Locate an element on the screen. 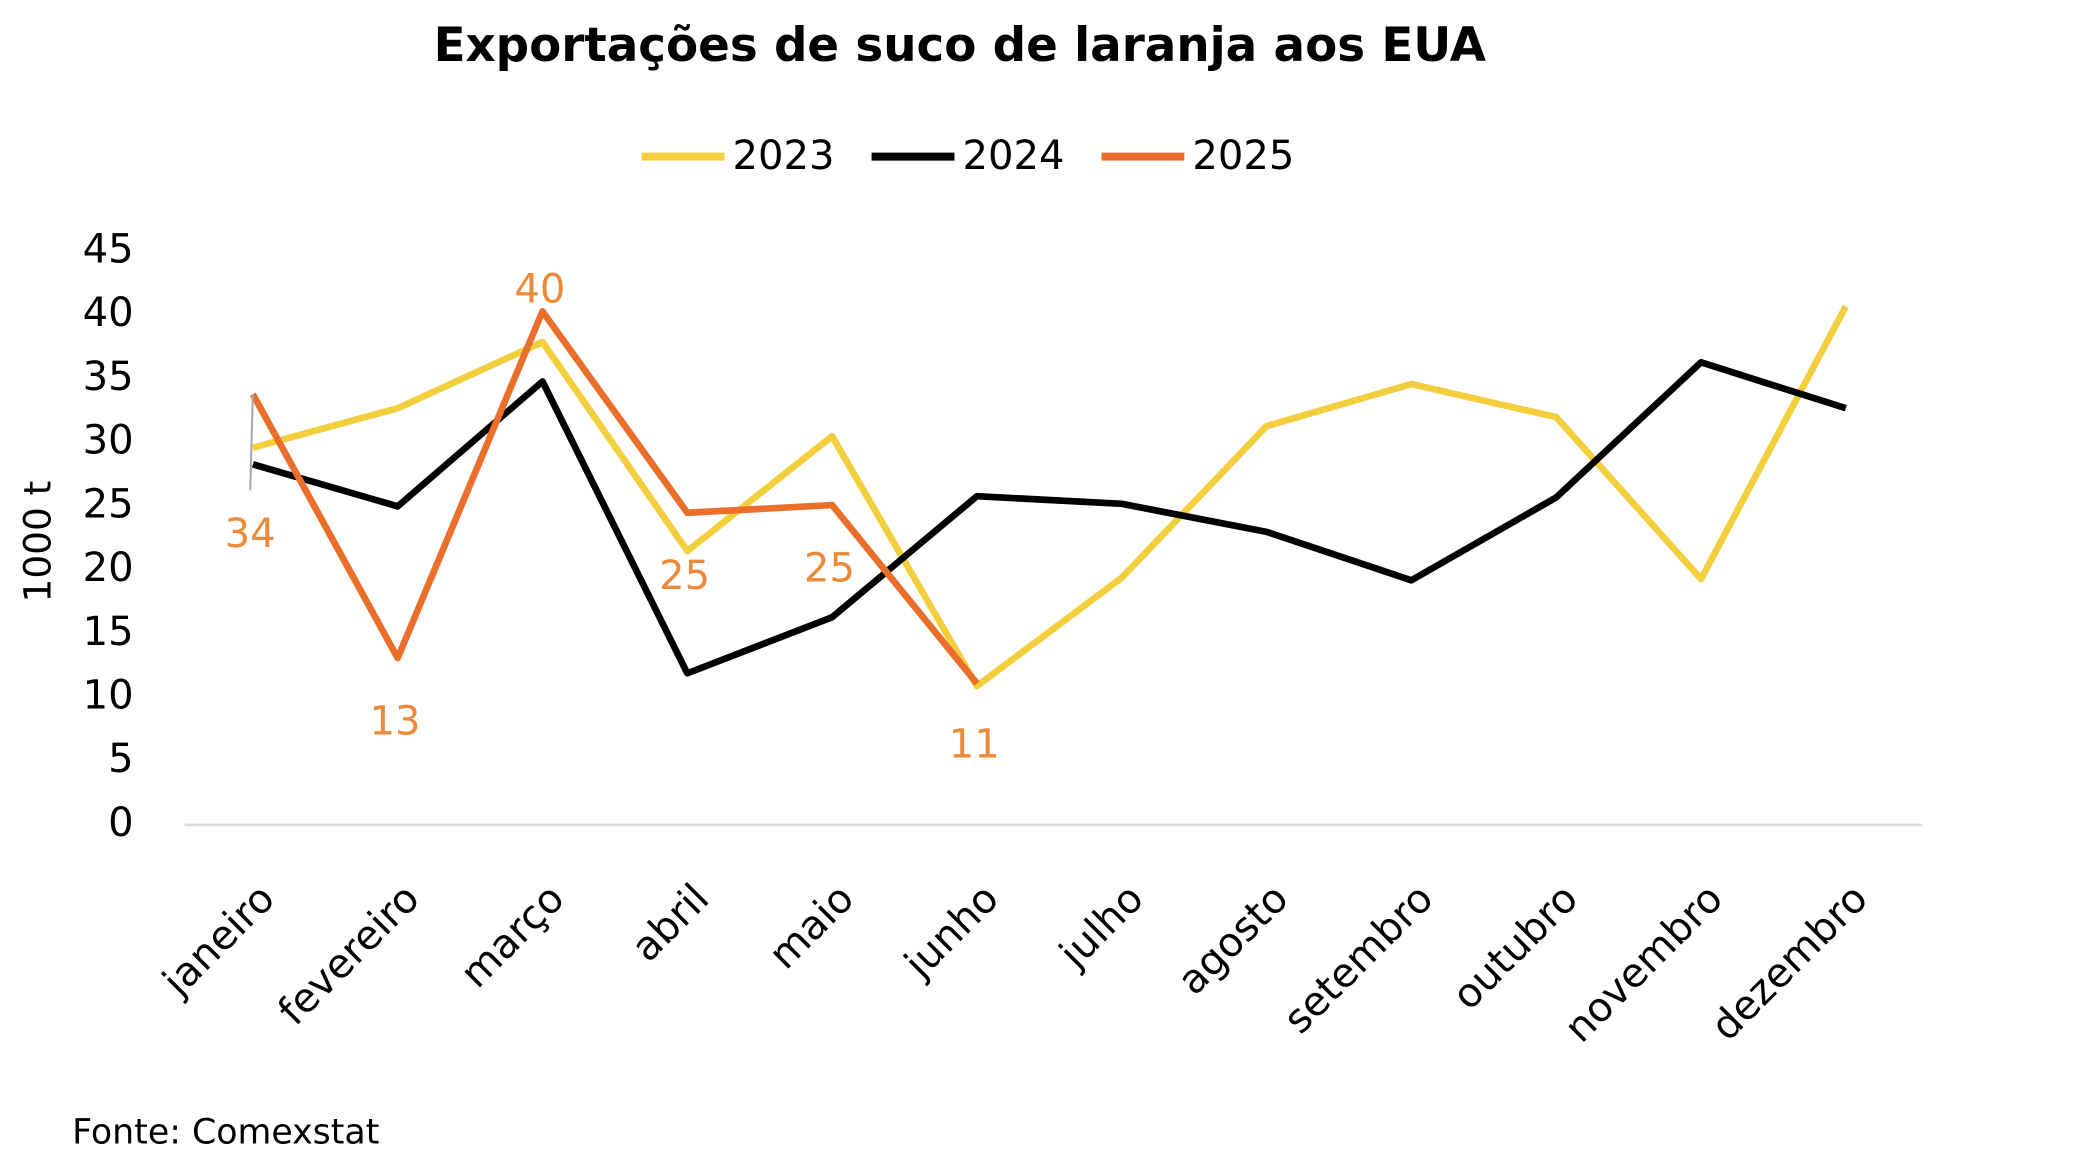 The height and width of the screenshot is (1158, 2080). x-tick-label: março is located at coordinates (512, 935).